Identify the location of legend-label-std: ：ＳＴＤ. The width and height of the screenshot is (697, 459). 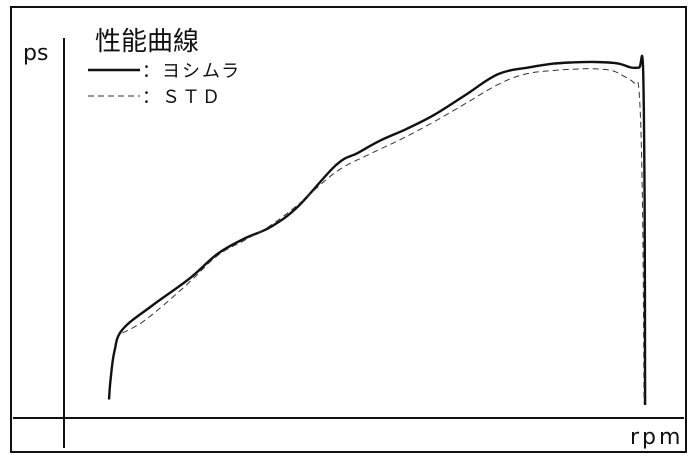
(182, 97).